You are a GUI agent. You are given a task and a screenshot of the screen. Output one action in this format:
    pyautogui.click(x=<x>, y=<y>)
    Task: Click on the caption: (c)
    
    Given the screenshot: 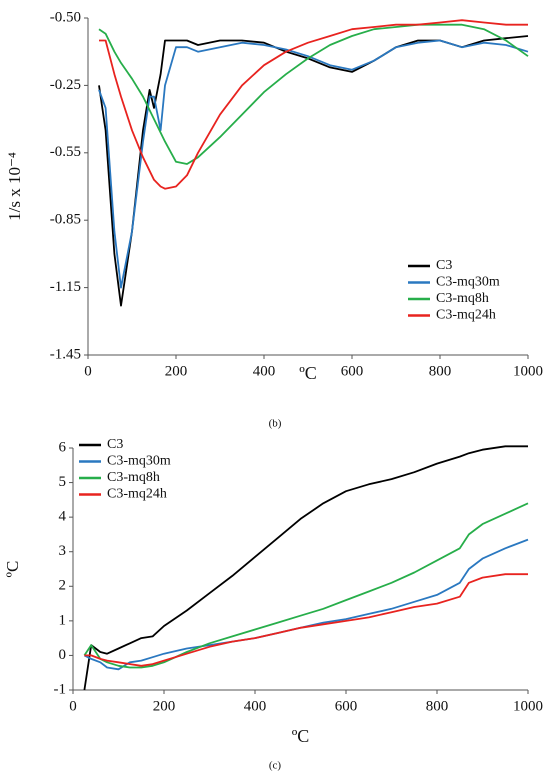 What is the action you would take?
    pyautogui.click(x=275, y=766)
    